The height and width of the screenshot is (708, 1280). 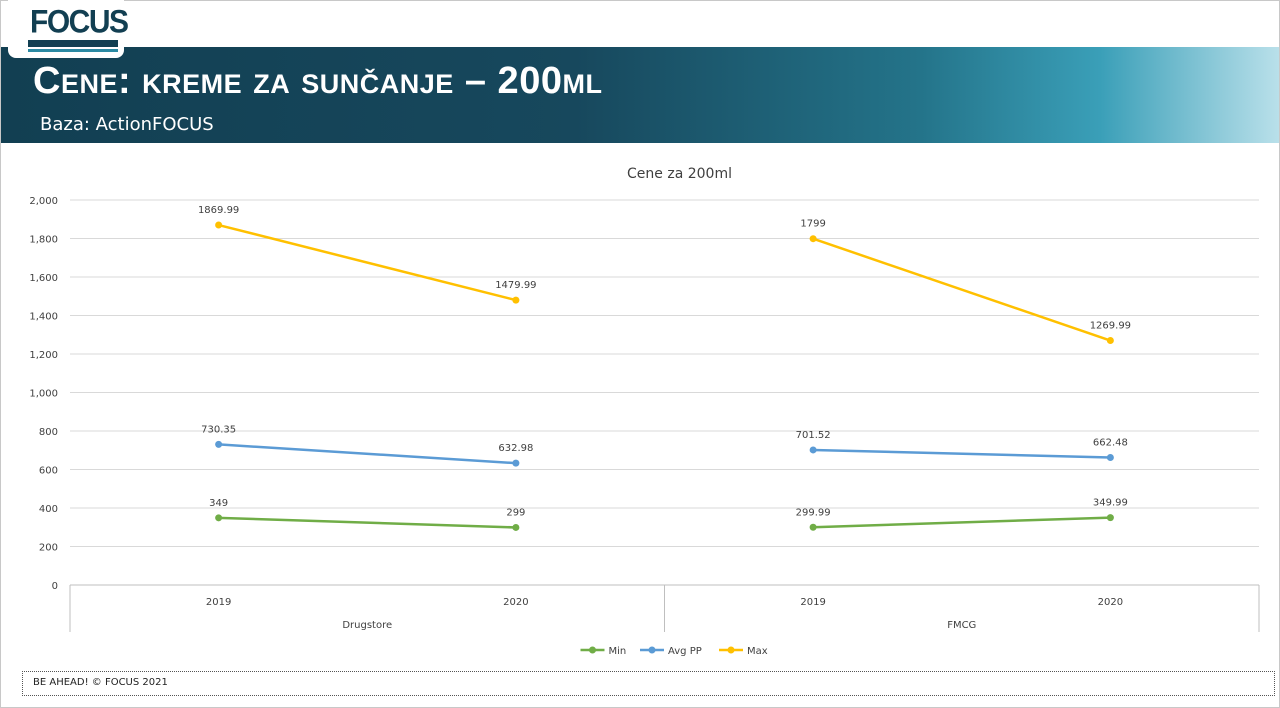 What do you see at coordinates (43, 394) in the screenshot?
I see `y-tick-label: 1,000` at bounding box center [43, 394].